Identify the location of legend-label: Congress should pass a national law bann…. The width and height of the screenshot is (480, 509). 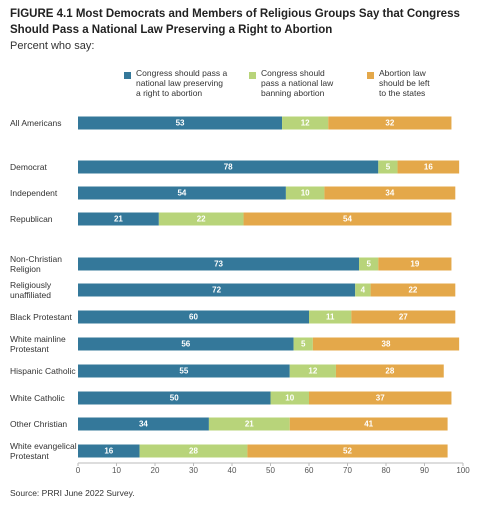
(297, 83).